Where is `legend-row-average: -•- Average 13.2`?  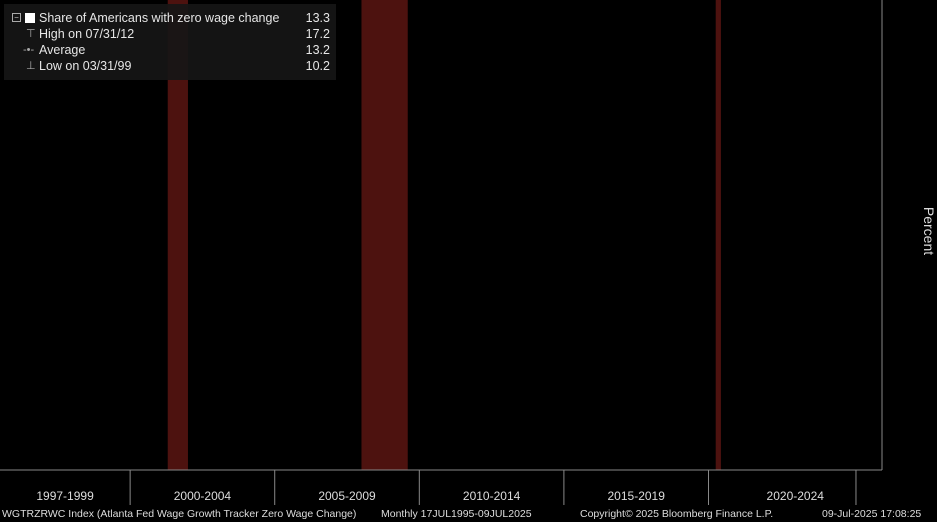 legend-row-average: -•- Average 13.2 is located at coordinates (167, 50).